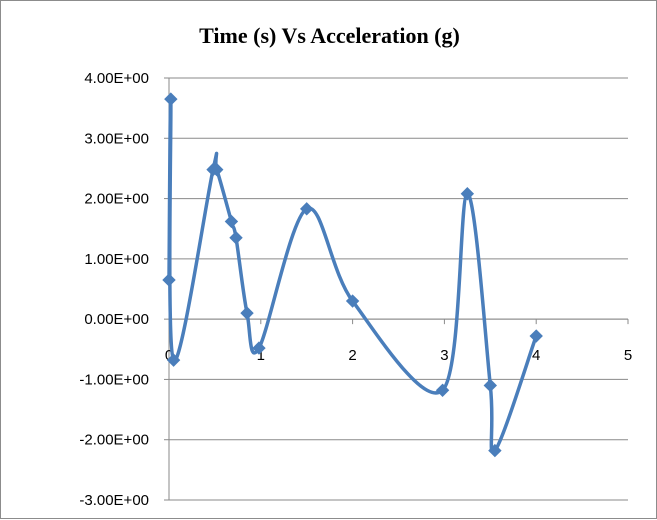 Image resolution: width=657 pixels, height=520 pixels. What do you see at coordinates (261, 355) in the screenshot?
I see `x-tick-label: 1` at bounding box center [261, 355].